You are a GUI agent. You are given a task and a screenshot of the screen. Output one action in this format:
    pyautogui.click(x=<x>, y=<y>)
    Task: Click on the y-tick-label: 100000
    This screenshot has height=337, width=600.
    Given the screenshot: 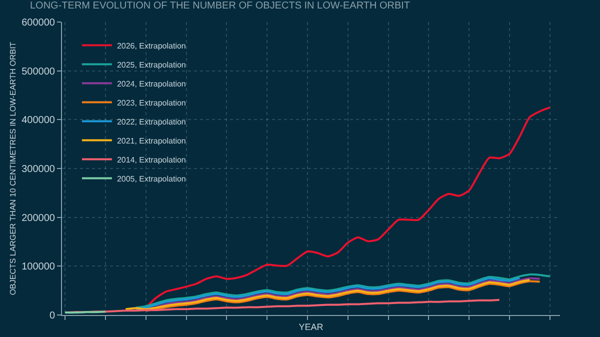 What is the action you would take?
    pyautogui.click(x=39, y=267)
    